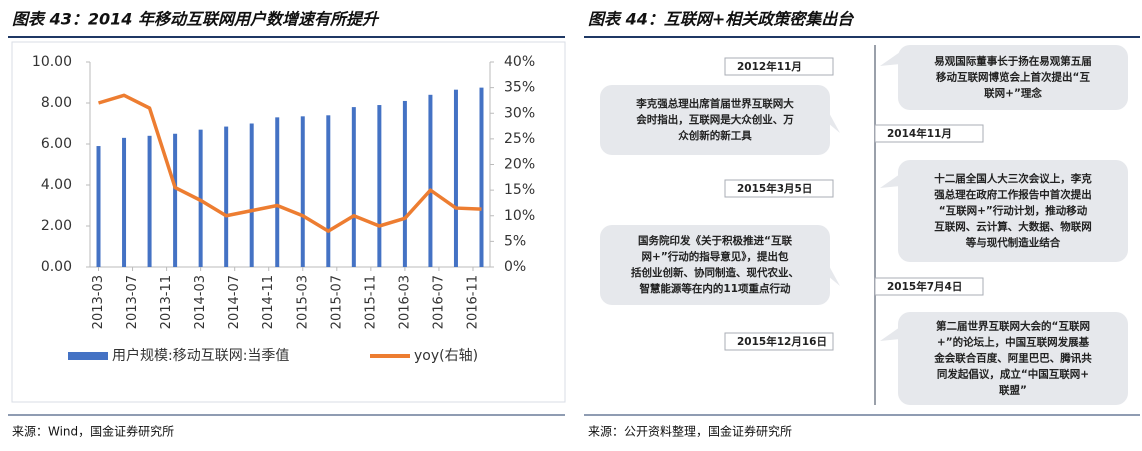 This screenshot has height=451, width=1142. What do you see at coordinates (132, 302) in the screenshot?
I see `x-tick-label: 2013-07` at bounding box center [132, 302].